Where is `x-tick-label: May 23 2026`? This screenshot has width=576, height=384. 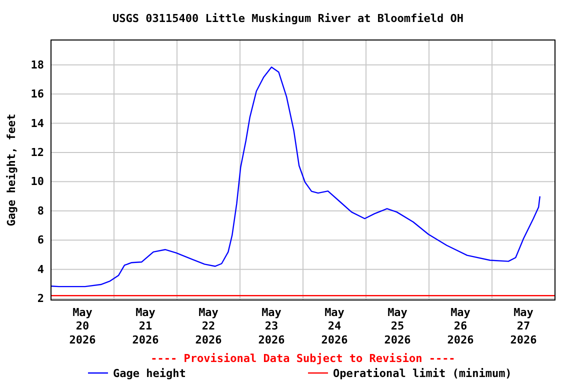
x-tick-label: May 23 2026 is located at coordinates (272, 326).